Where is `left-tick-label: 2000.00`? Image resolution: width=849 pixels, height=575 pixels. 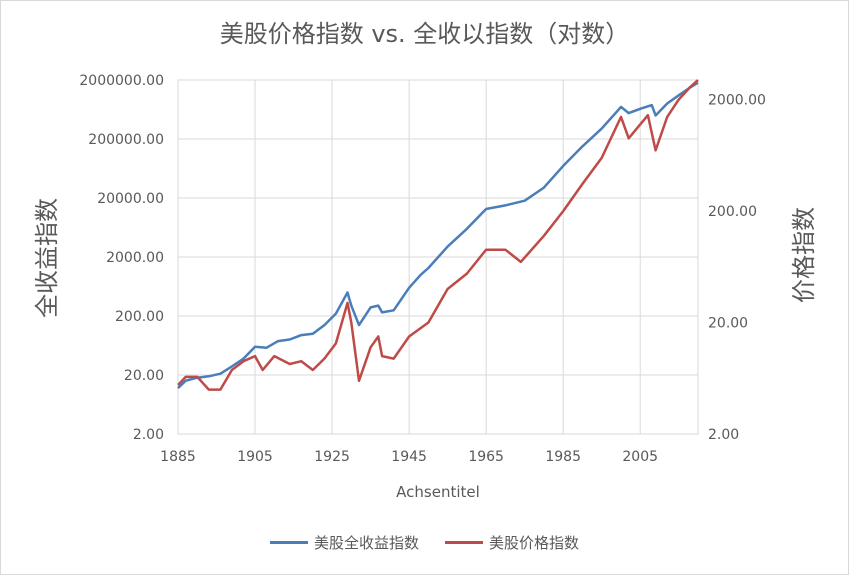
left-tick-label: 2000.00 is located at coordinates (135, 258).